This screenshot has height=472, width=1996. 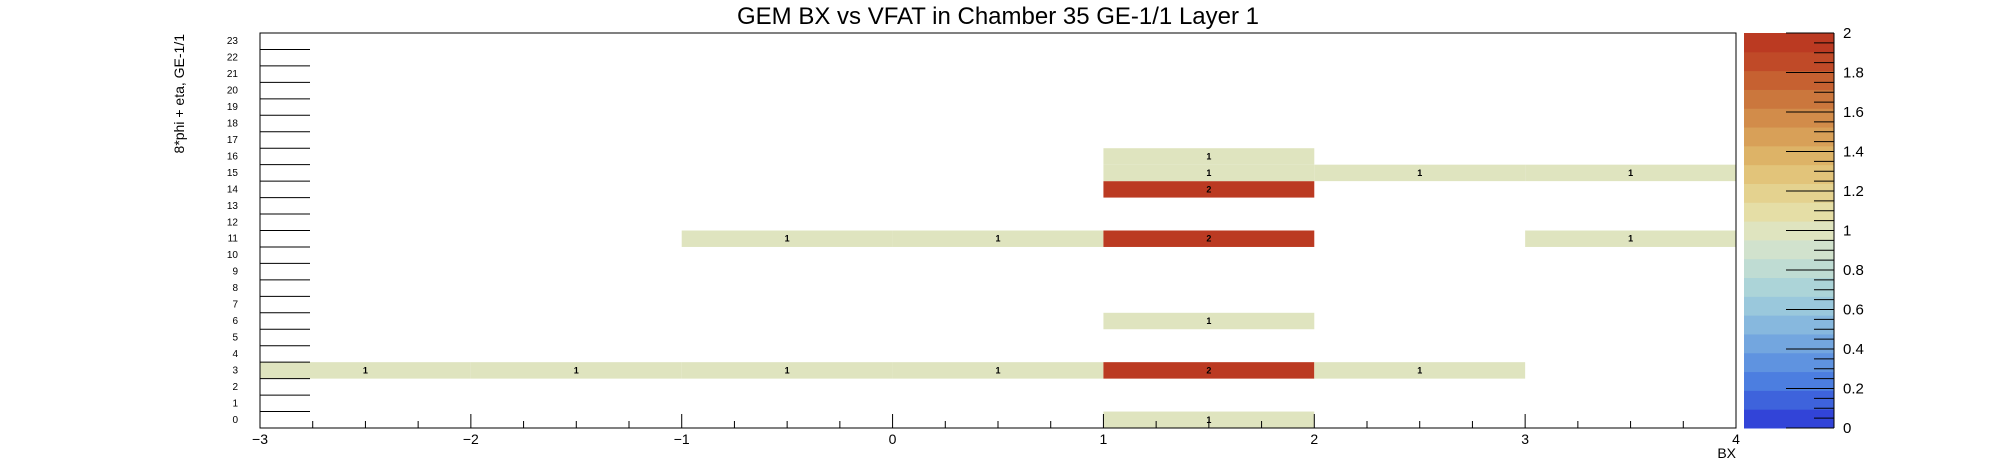 I want to click on x-tick-label: 2, so click(x=1314, y=439).